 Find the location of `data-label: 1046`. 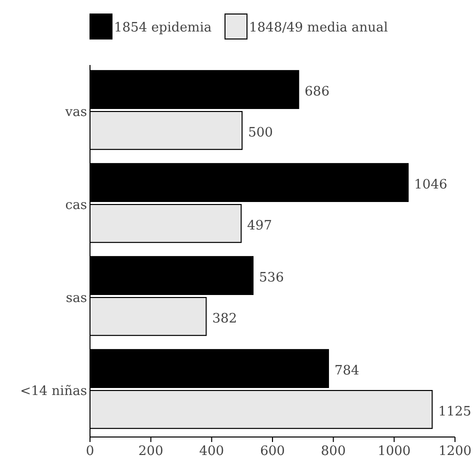

data-label: 1046 is located at coordinates (431, 185).